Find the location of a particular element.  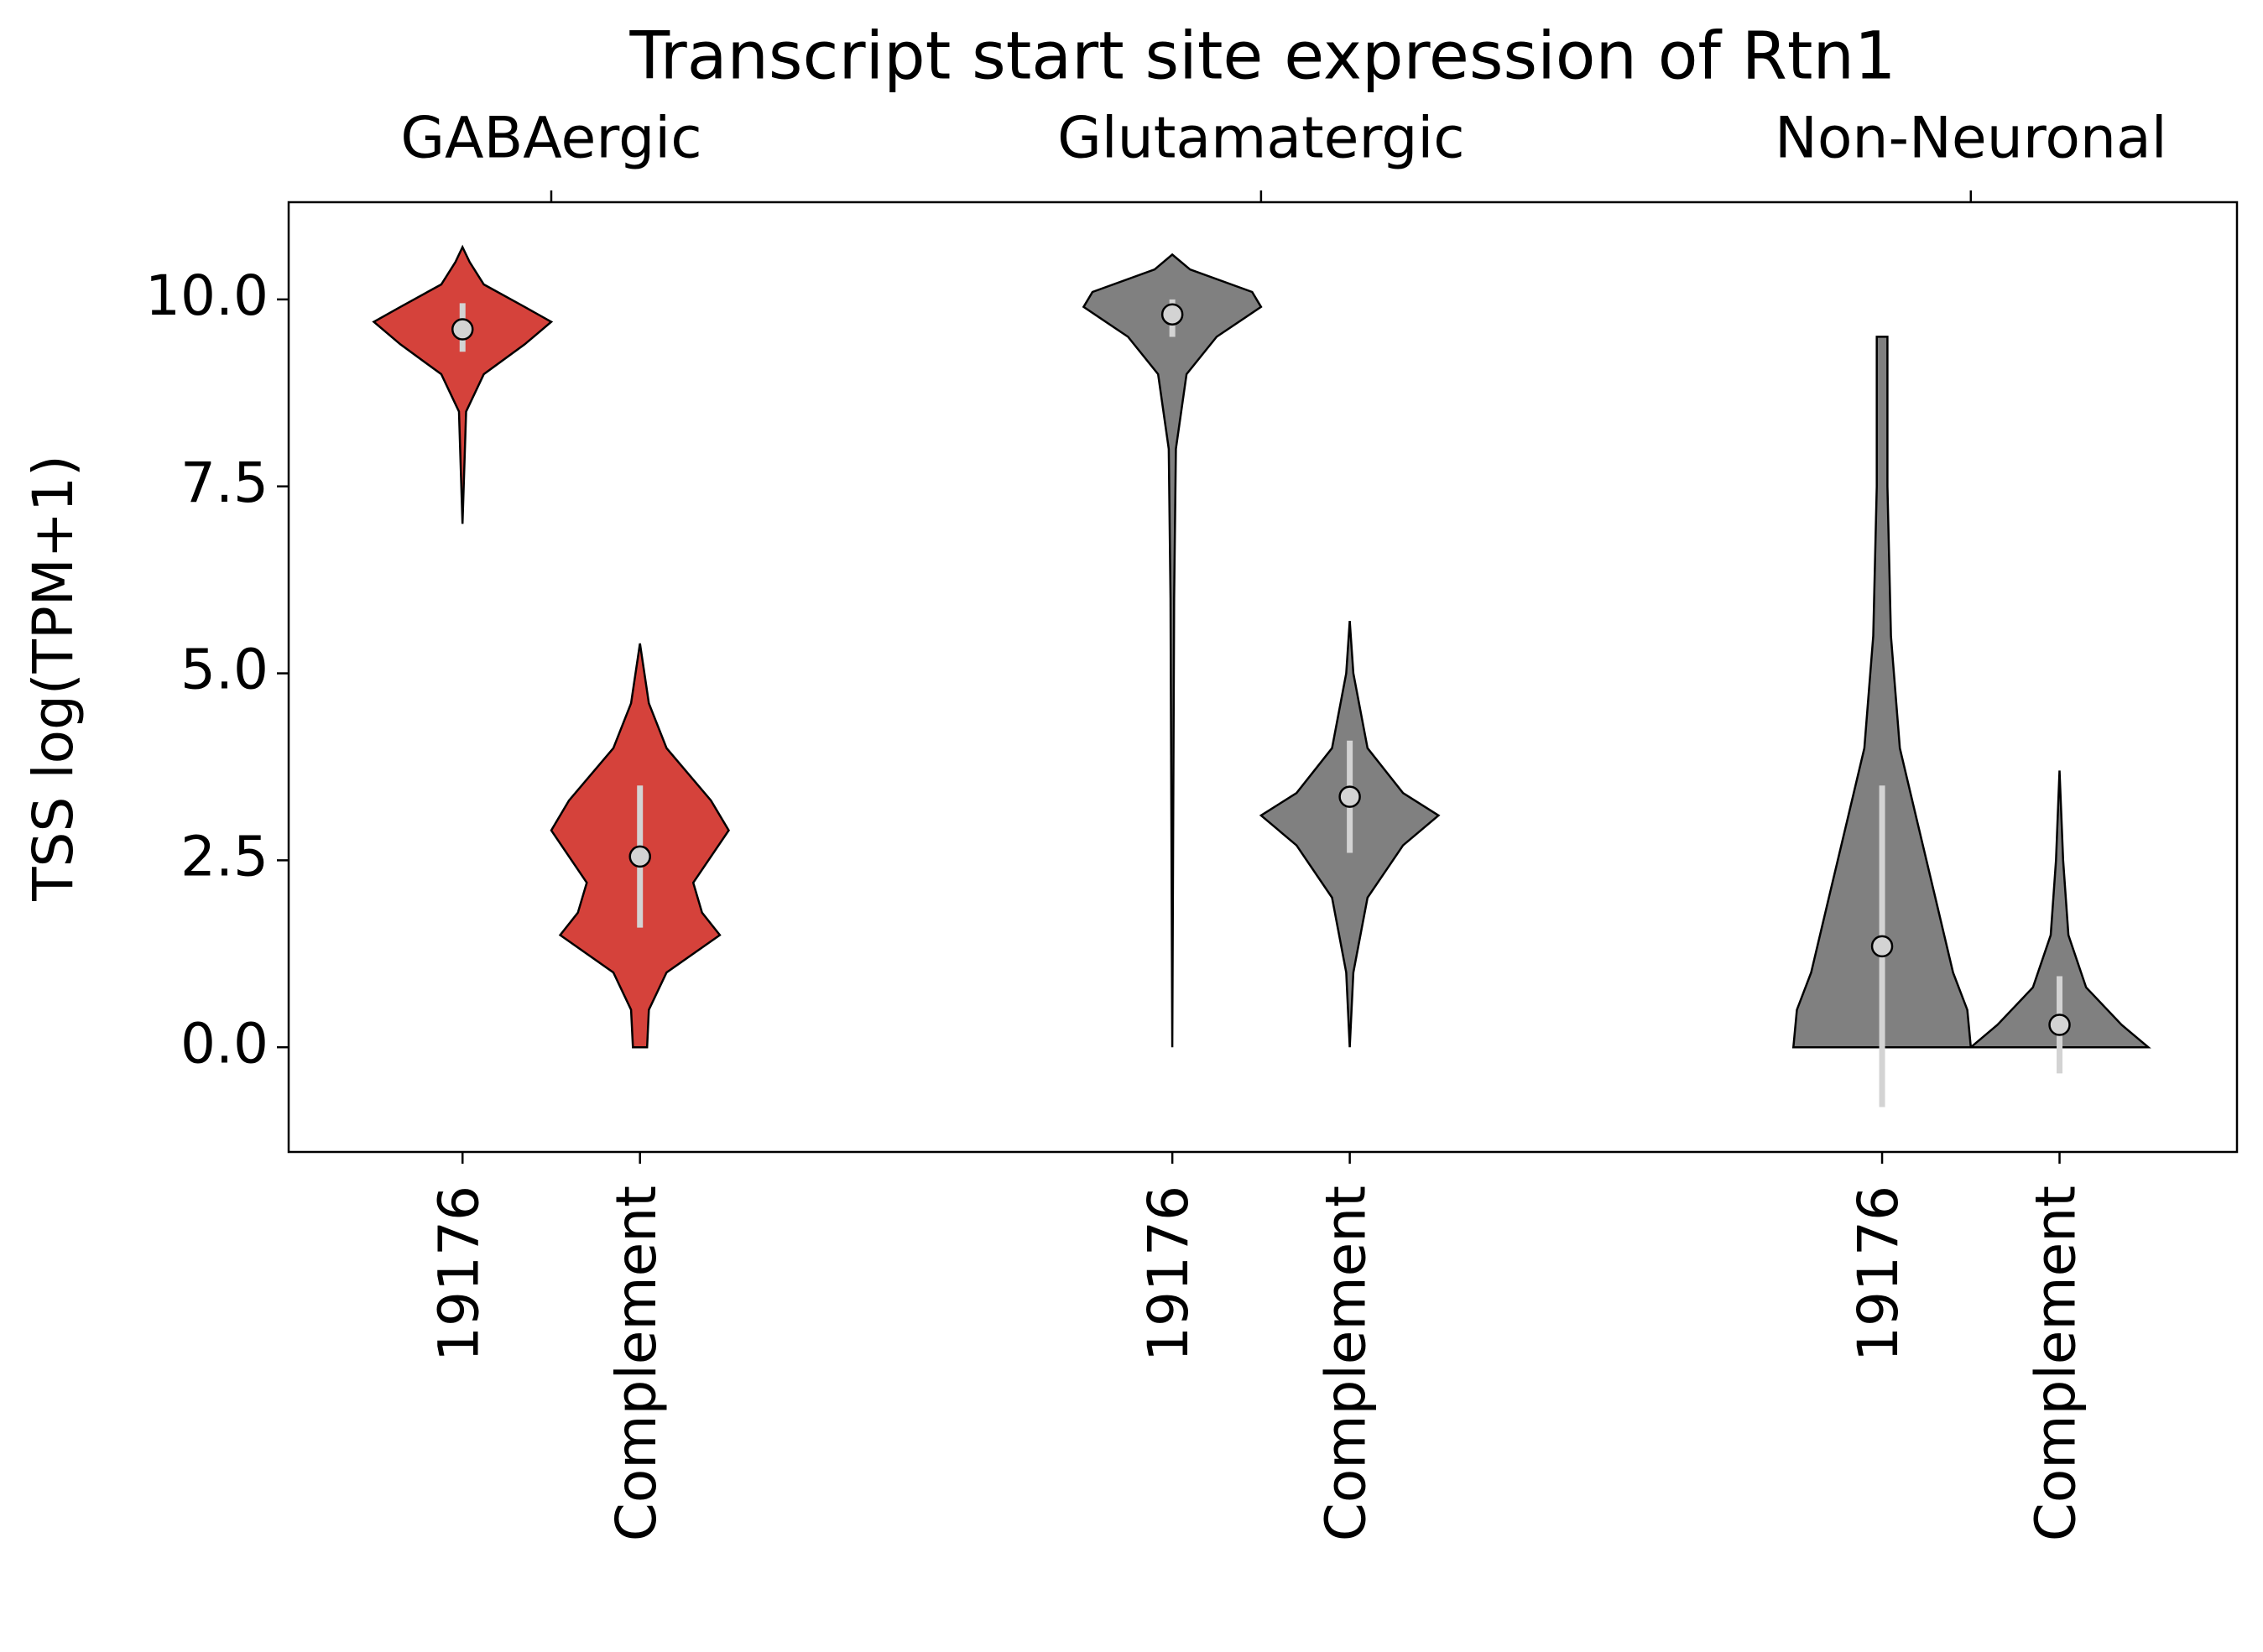

group-label: Glutamatergic is located at coordinates (1261, 139).